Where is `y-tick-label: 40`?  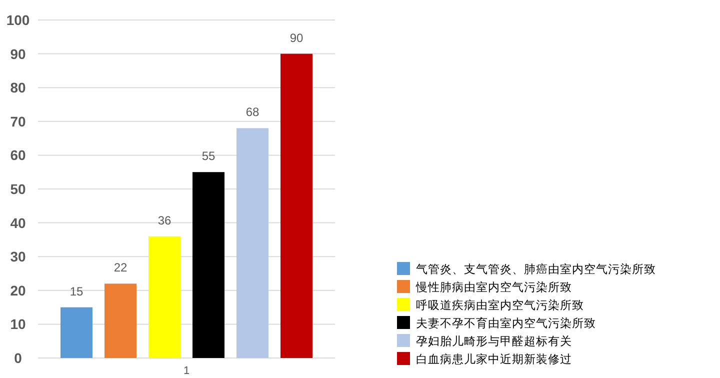
y-tick-label: 40 is located at coordinates (18, 222).